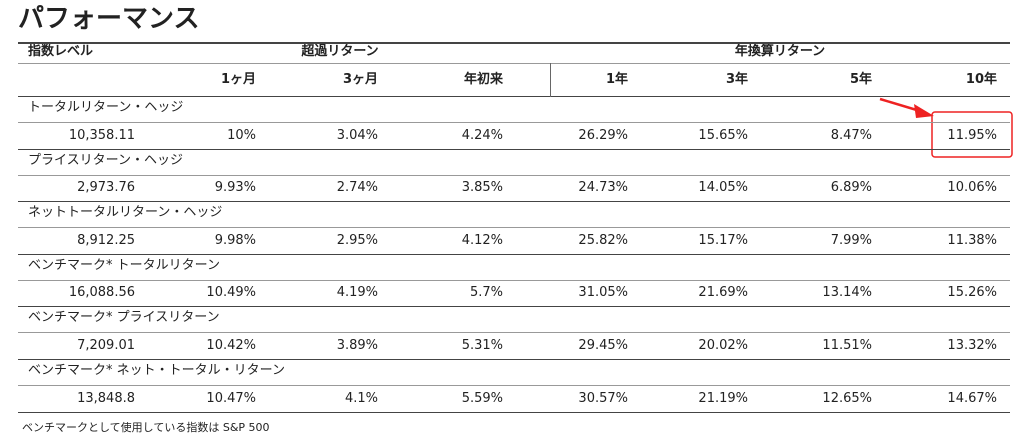 Image resolution: width=1024 pixels, height=448 pixels. What do you see at coordinates (723, 240) in the screenshot?
I see `cell: 15.17%` at bounding box center [723, 240].